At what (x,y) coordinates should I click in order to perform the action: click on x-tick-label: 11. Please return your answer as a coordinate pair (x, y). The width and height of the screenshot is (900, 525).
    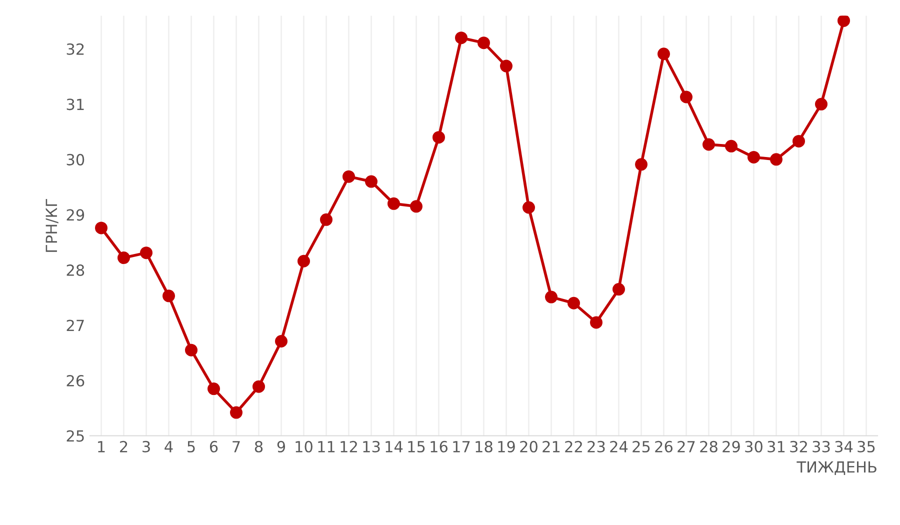
    Looking at the image, I should click on (326, 446).